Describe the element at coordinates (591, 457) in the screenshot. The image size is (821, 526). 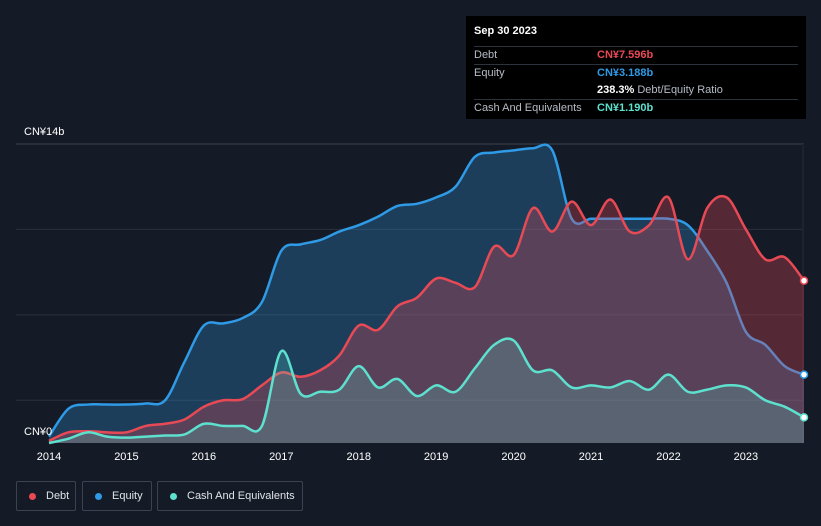
I see `x-tick-label: 2021` at that location.